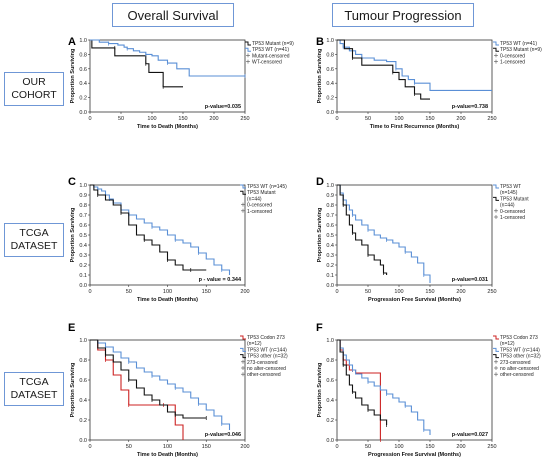 The width and height of the screenshot is (550, 465). What do you see at coordinates (267, 187) in the screenshot?
I see `legend-entry: TP53 WT (n=145)` at bounding box center [267, 187].